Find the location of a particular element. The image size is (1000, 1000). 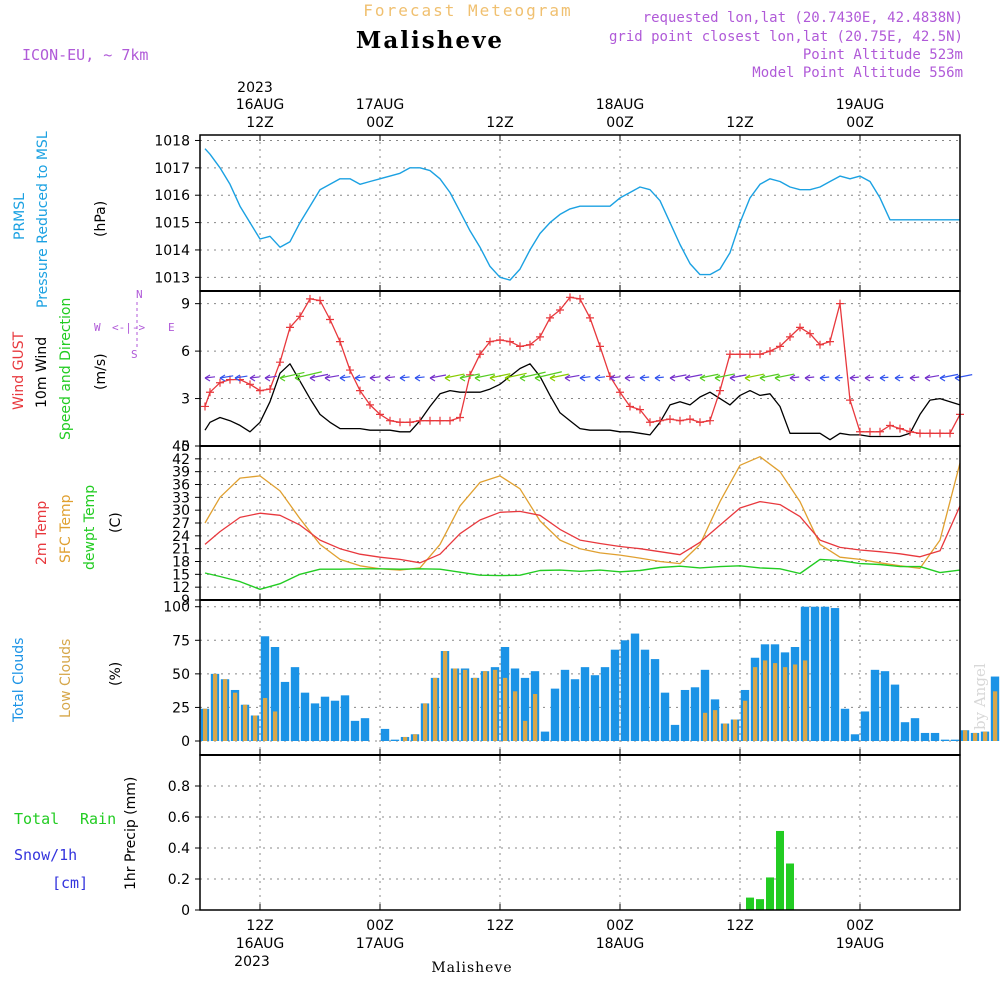

y-tick-label: 1014 is located at coordinates (172, 251).